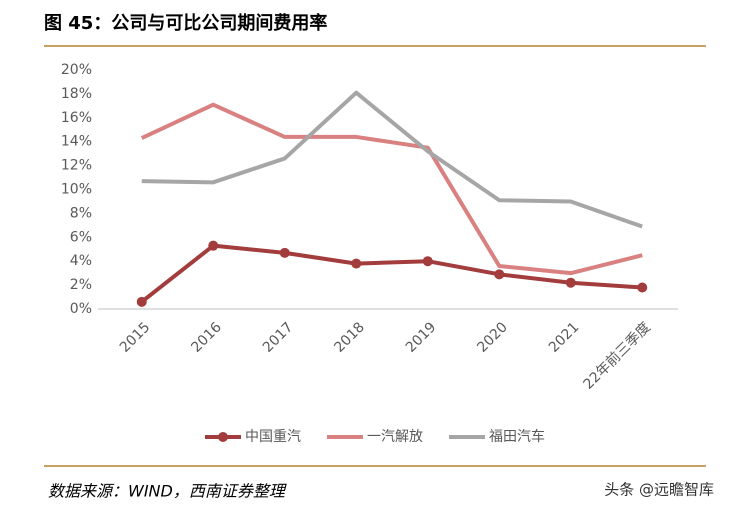 The height and width of the screenshot is (511, 731). What do you see at coordinates (617, 356) in the screenshot?
I see `x-tick-label: 22年前三季度` at bounding box center [617, 356].